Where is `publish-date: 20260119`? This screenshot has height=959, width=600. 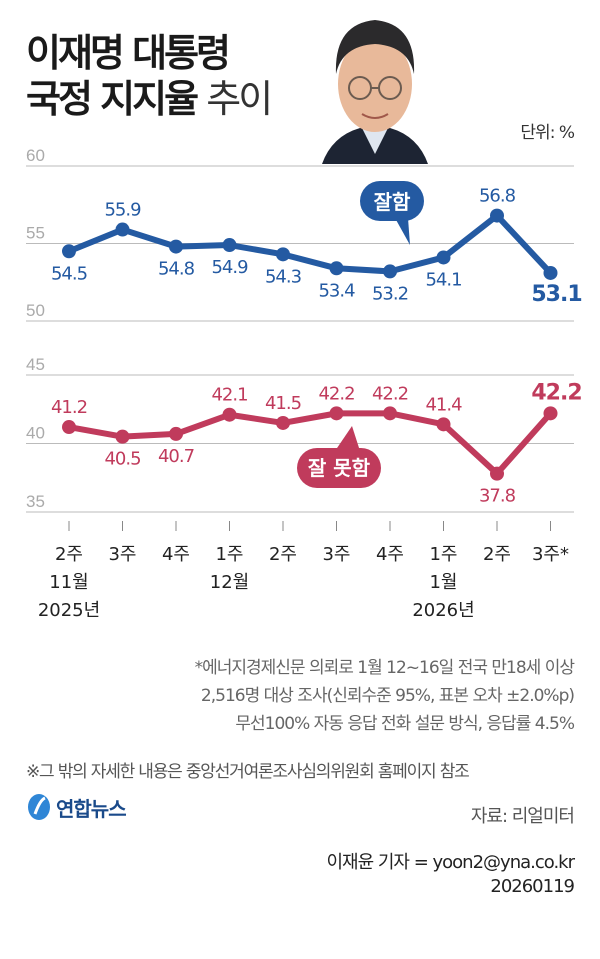
publish-date: 20260119 is located at coordinates (532, 886).